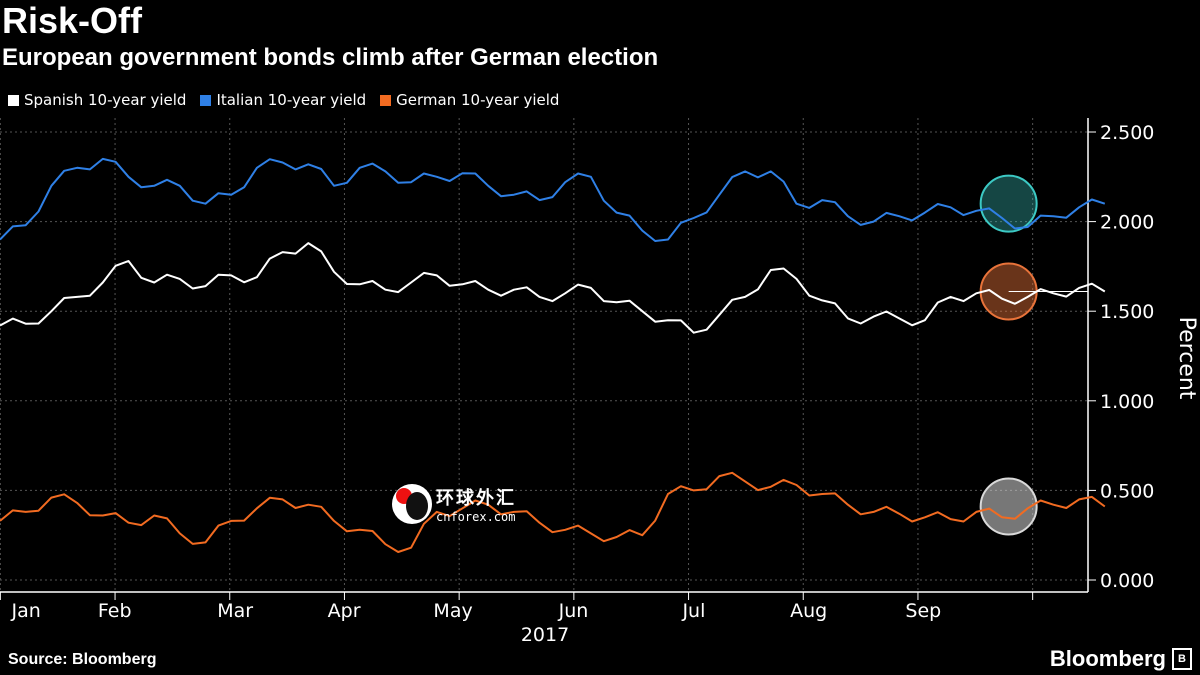  What do you see at coordinates (476, 517) in the screenshot?
I see `watermark-en: cnforex.com` at bounding box center [476, 517].